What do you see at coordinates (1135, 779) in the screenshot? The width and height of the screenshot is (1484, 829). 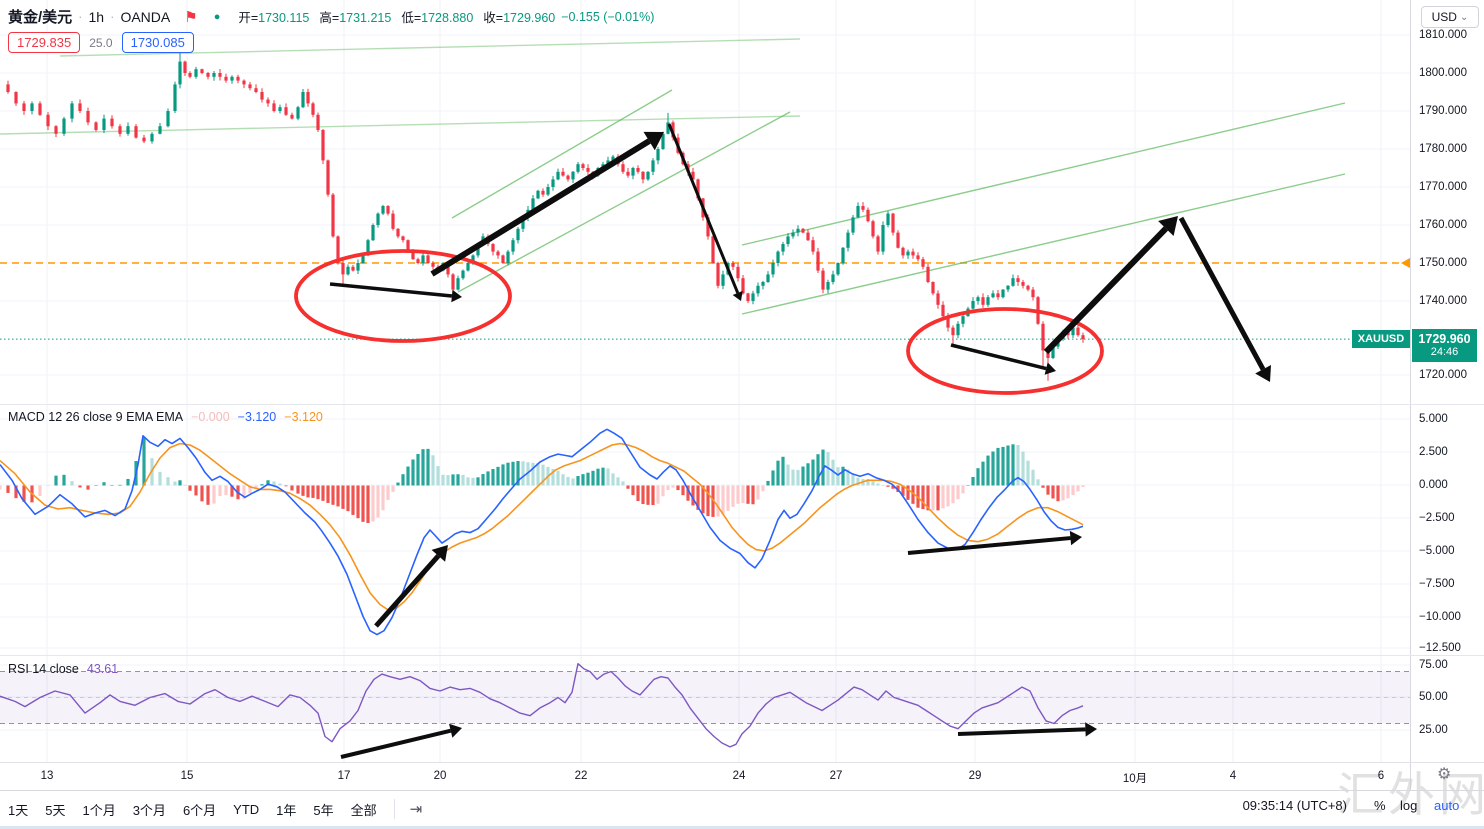 I see `time-tick-label: 10月` at bounding box center [1135, 779].